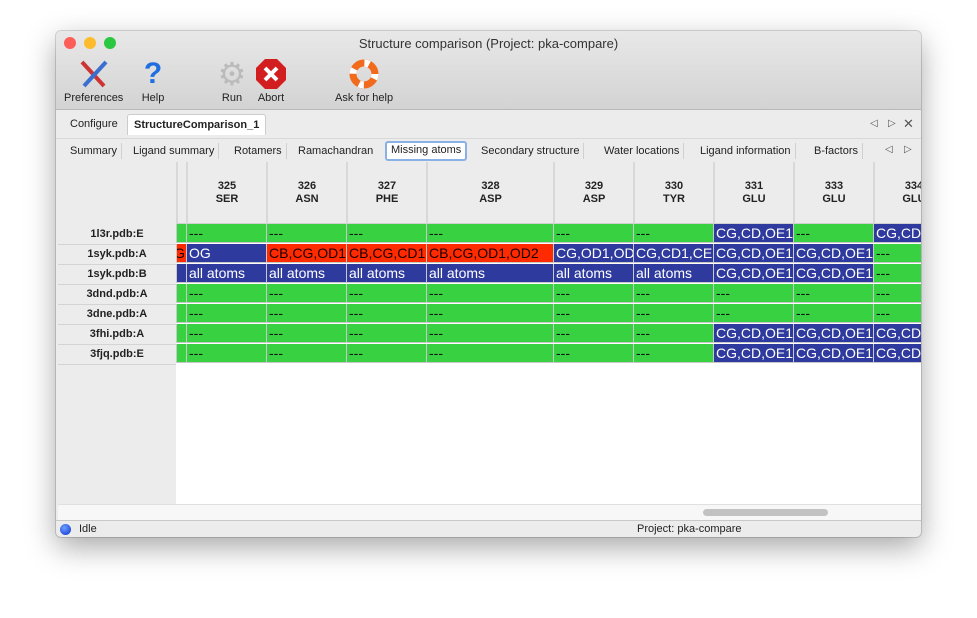 The height and width of the screenshot is (618, 977). I want to click on tab-ligand-information: Ligand information, so click(746, 151).